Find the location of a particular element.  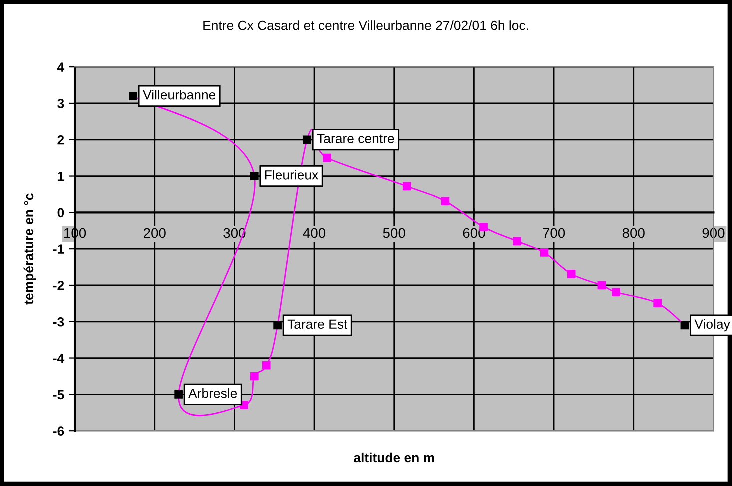

annotation: Villeurbanne is located at coordinates (179, 95).